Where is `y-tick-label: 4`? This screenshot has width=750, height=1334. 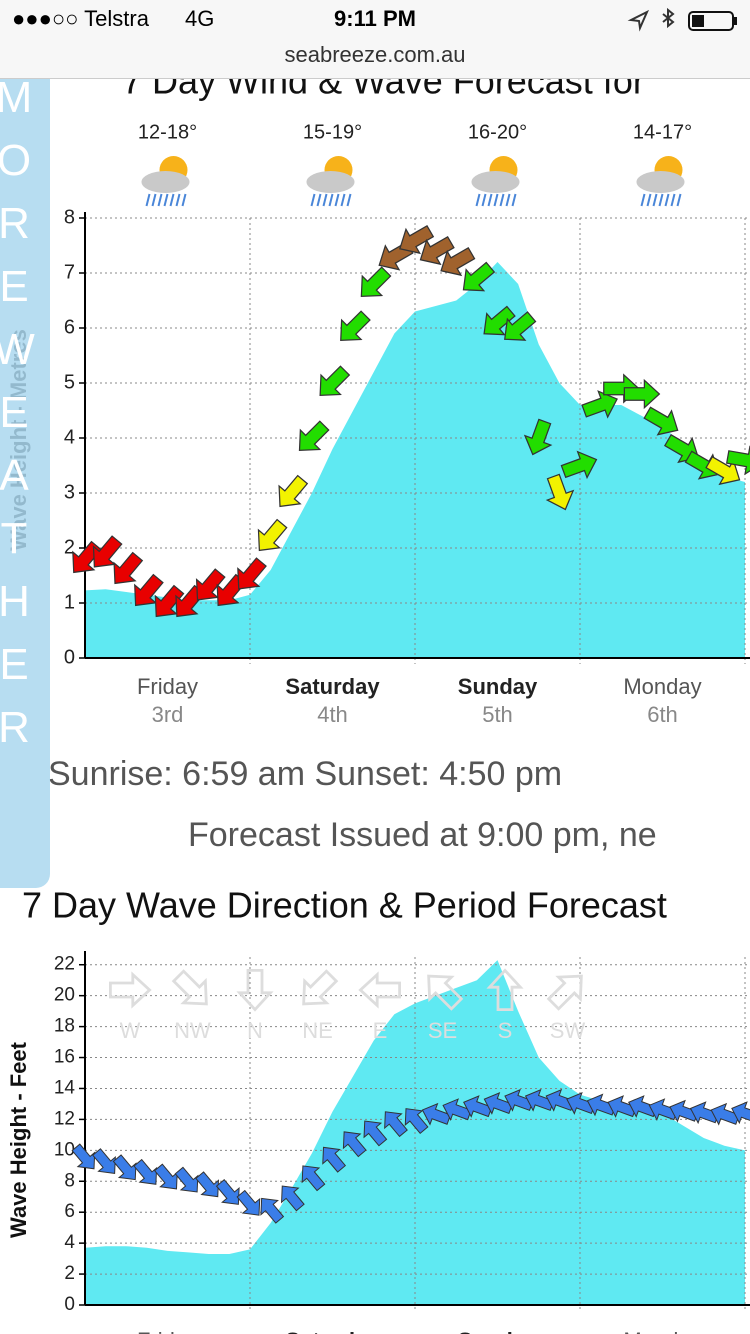
y-tick-label: 4 is located at coordinates (69, 437).